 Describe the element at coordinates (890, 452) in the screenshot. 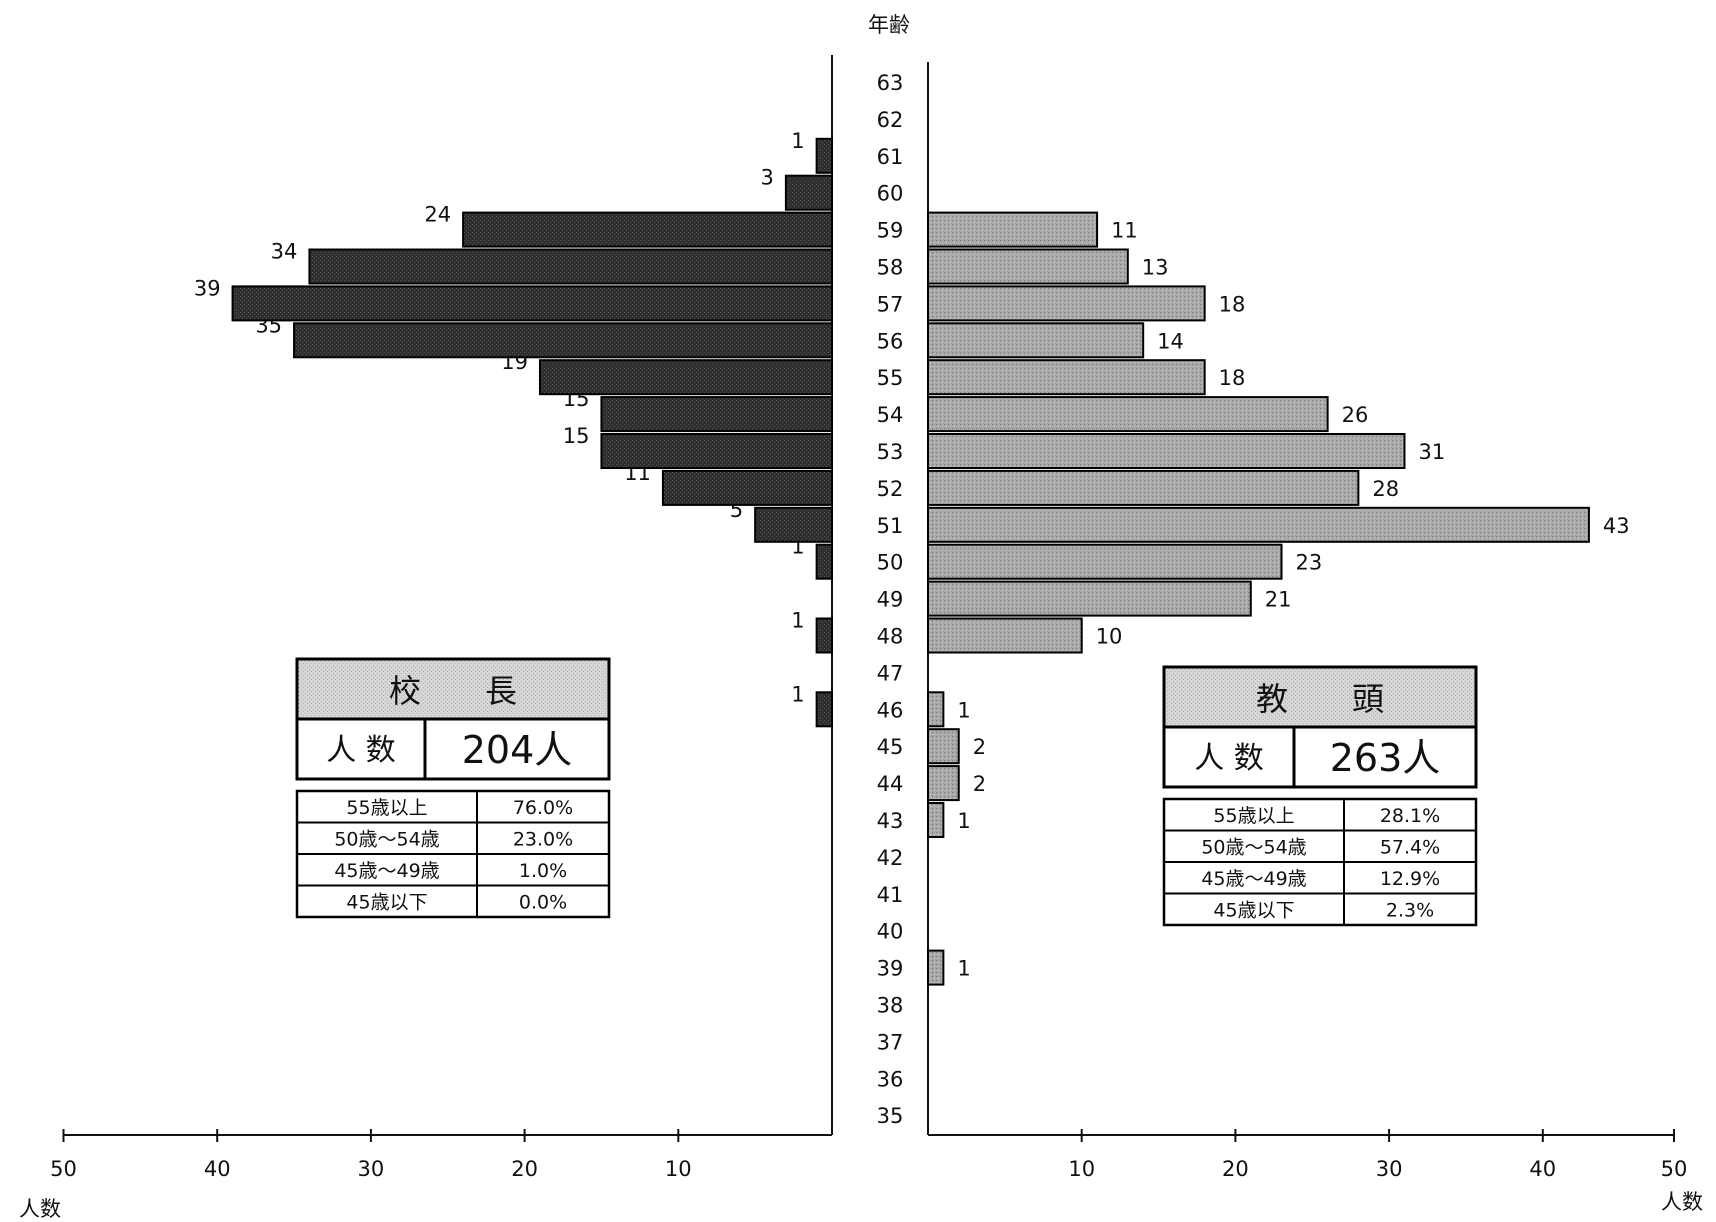

I see `age-tick-label: 53` at that location.